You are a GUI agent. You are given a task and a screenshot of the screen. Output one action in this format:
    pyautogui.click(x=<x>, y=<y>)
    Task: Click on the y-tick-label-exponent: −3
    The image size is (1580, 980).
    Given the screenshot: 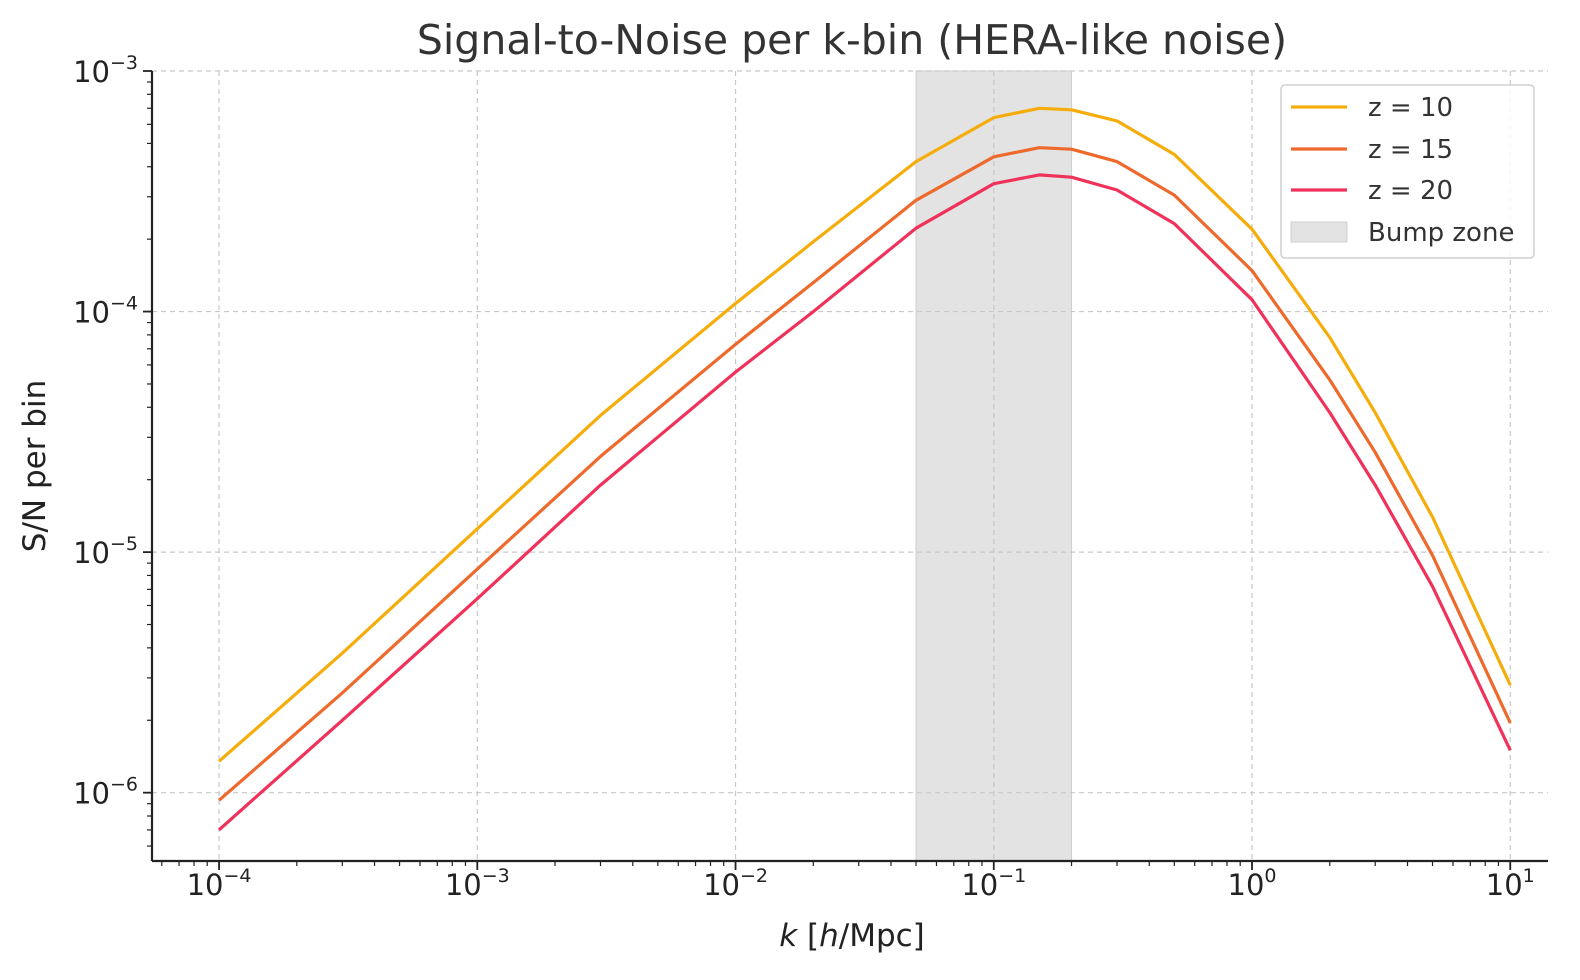 What is the action you would take?
    pyautogui.click(x=124, y=63)
    